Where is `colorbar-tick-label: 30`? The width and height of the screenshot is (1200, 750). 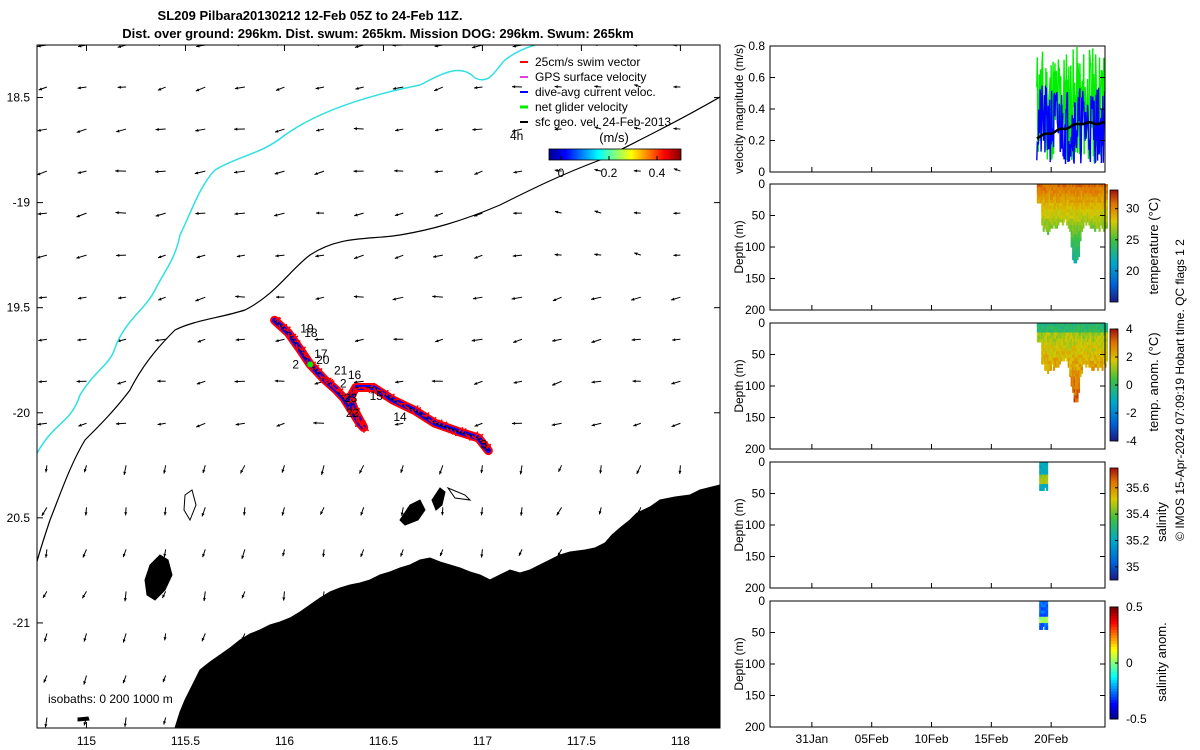 colorbar-tick-label: 30 is located at coordinates (1133, 209).